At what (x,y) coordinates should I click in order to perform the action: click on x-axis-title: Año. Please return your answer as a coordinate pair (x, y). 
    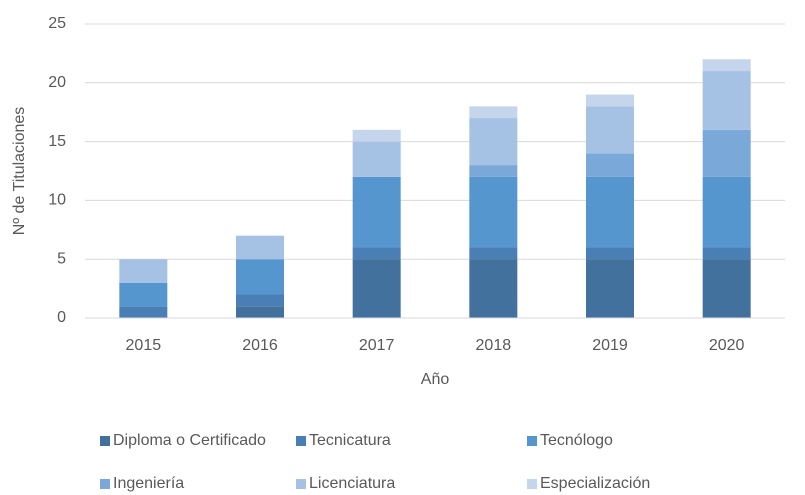
    Looking at the image, I should click on (435, 379).